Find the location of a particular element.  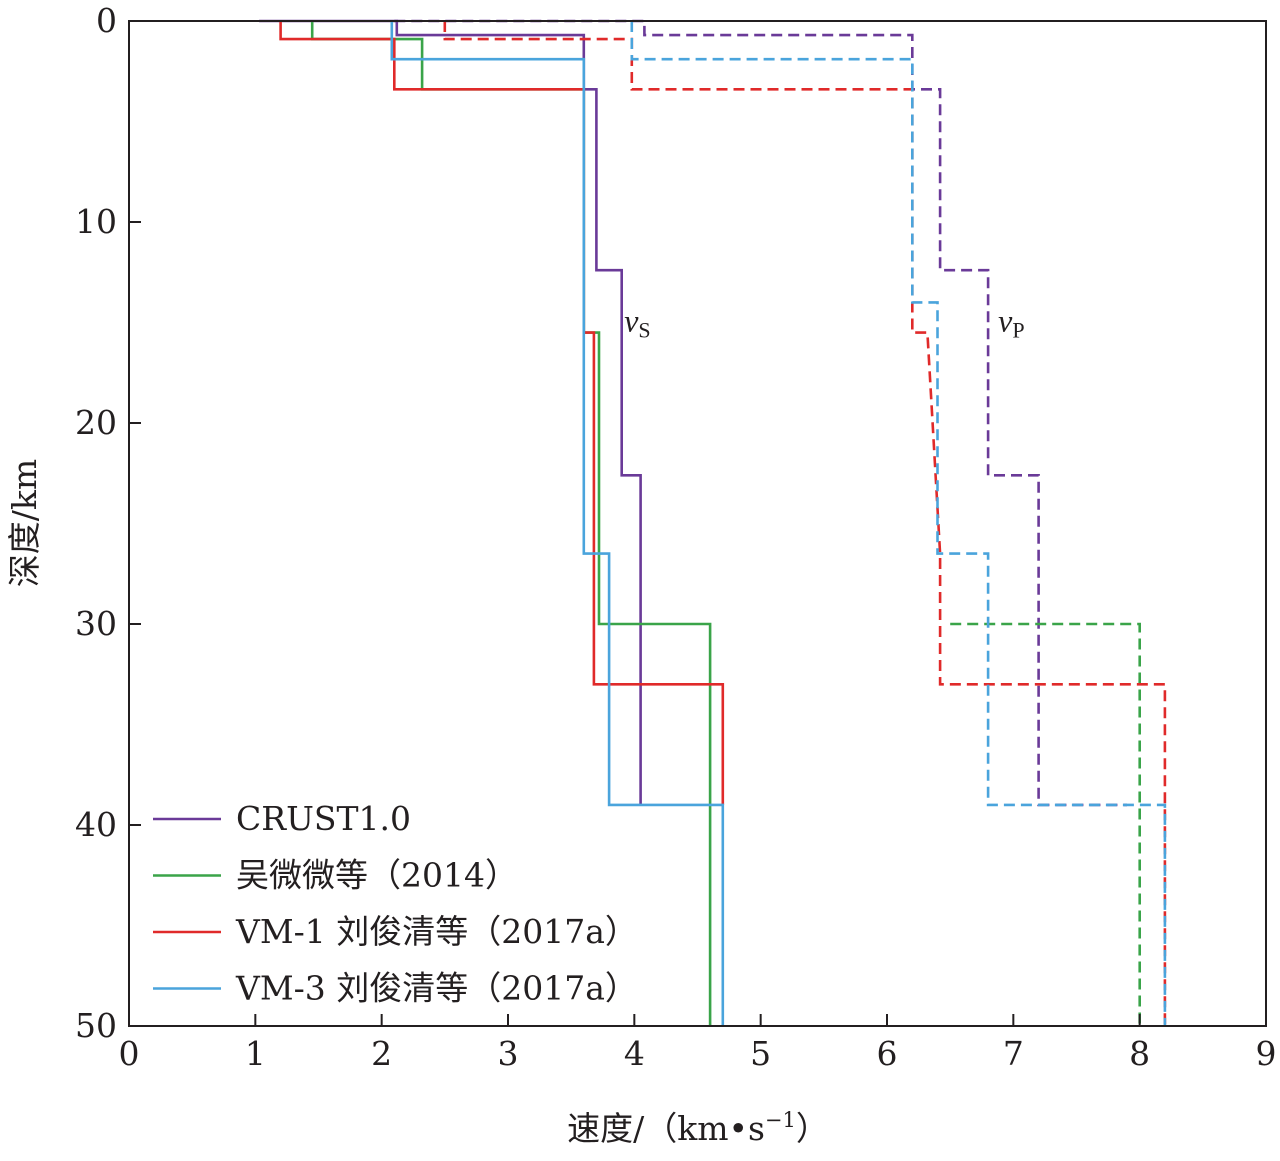

x-tick-label: 6 is located at coordinates (887, 1053).